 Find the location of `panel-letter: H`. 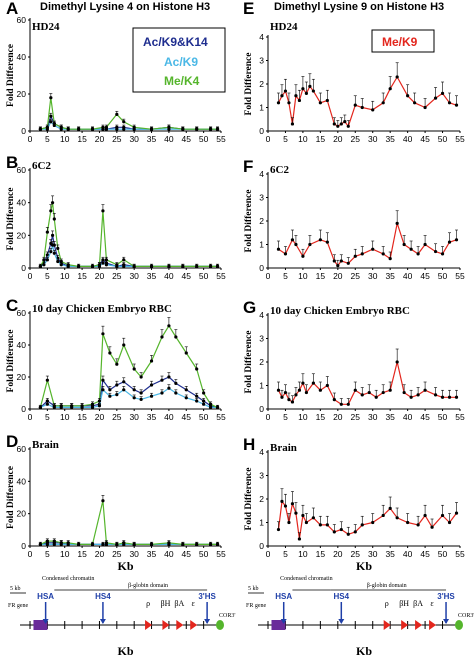

panel-letter: H is located at coordinates (249, 444).